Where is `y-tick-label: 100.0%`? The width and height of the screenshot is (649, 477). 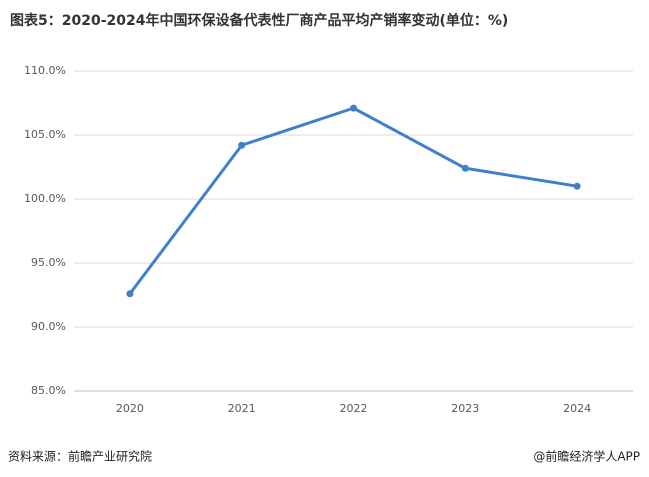 y-tick-label: 100.0% is located at coordinates (45, 198).